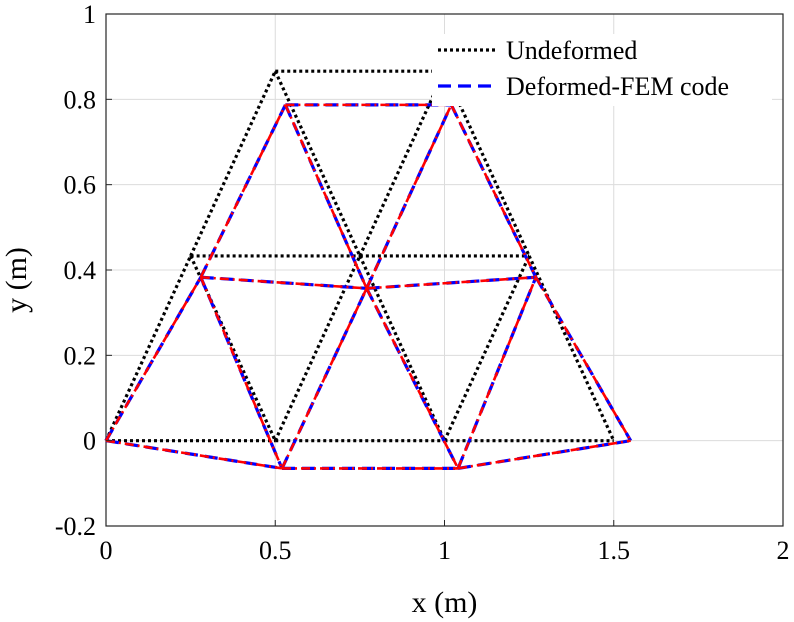  What do you see at coordinates (80, 270) in the screenshot?
I see `y-tick-label: 0.4` at bounding box center [80, 270].